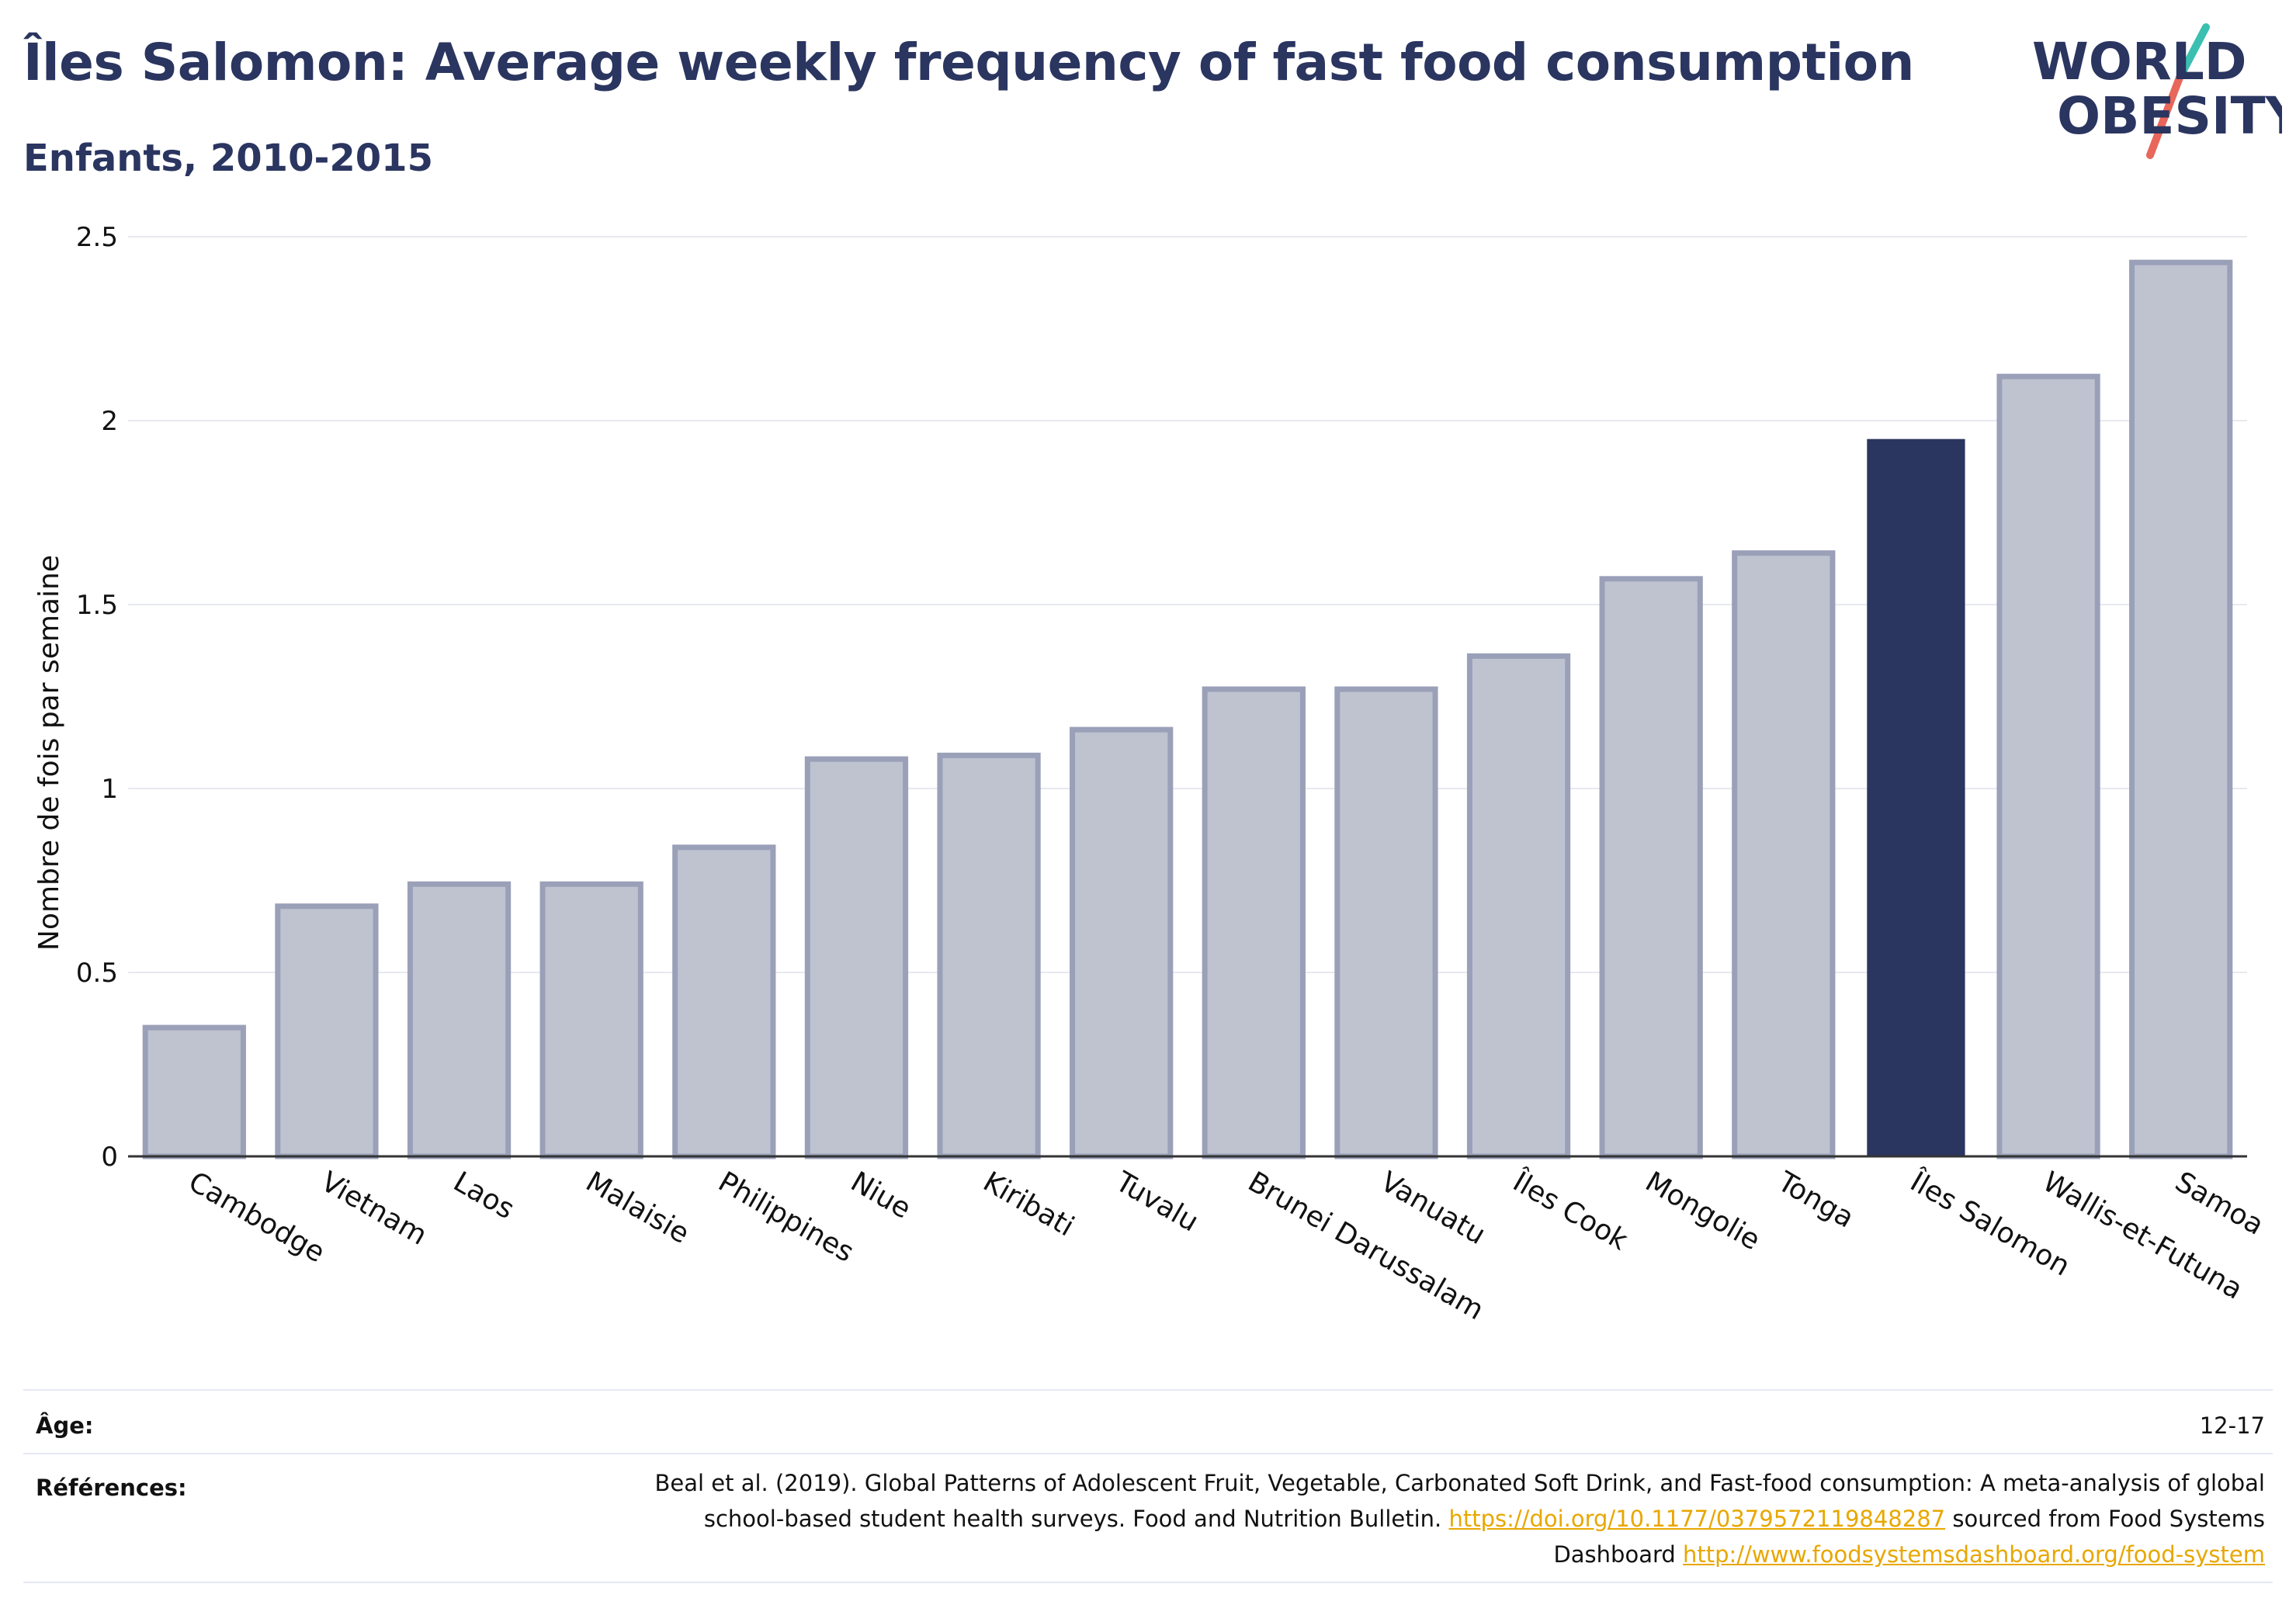  Describe the element at coordinates (1148, 1582) in the screenshot. I see `footer-divider-bottom` at that location.